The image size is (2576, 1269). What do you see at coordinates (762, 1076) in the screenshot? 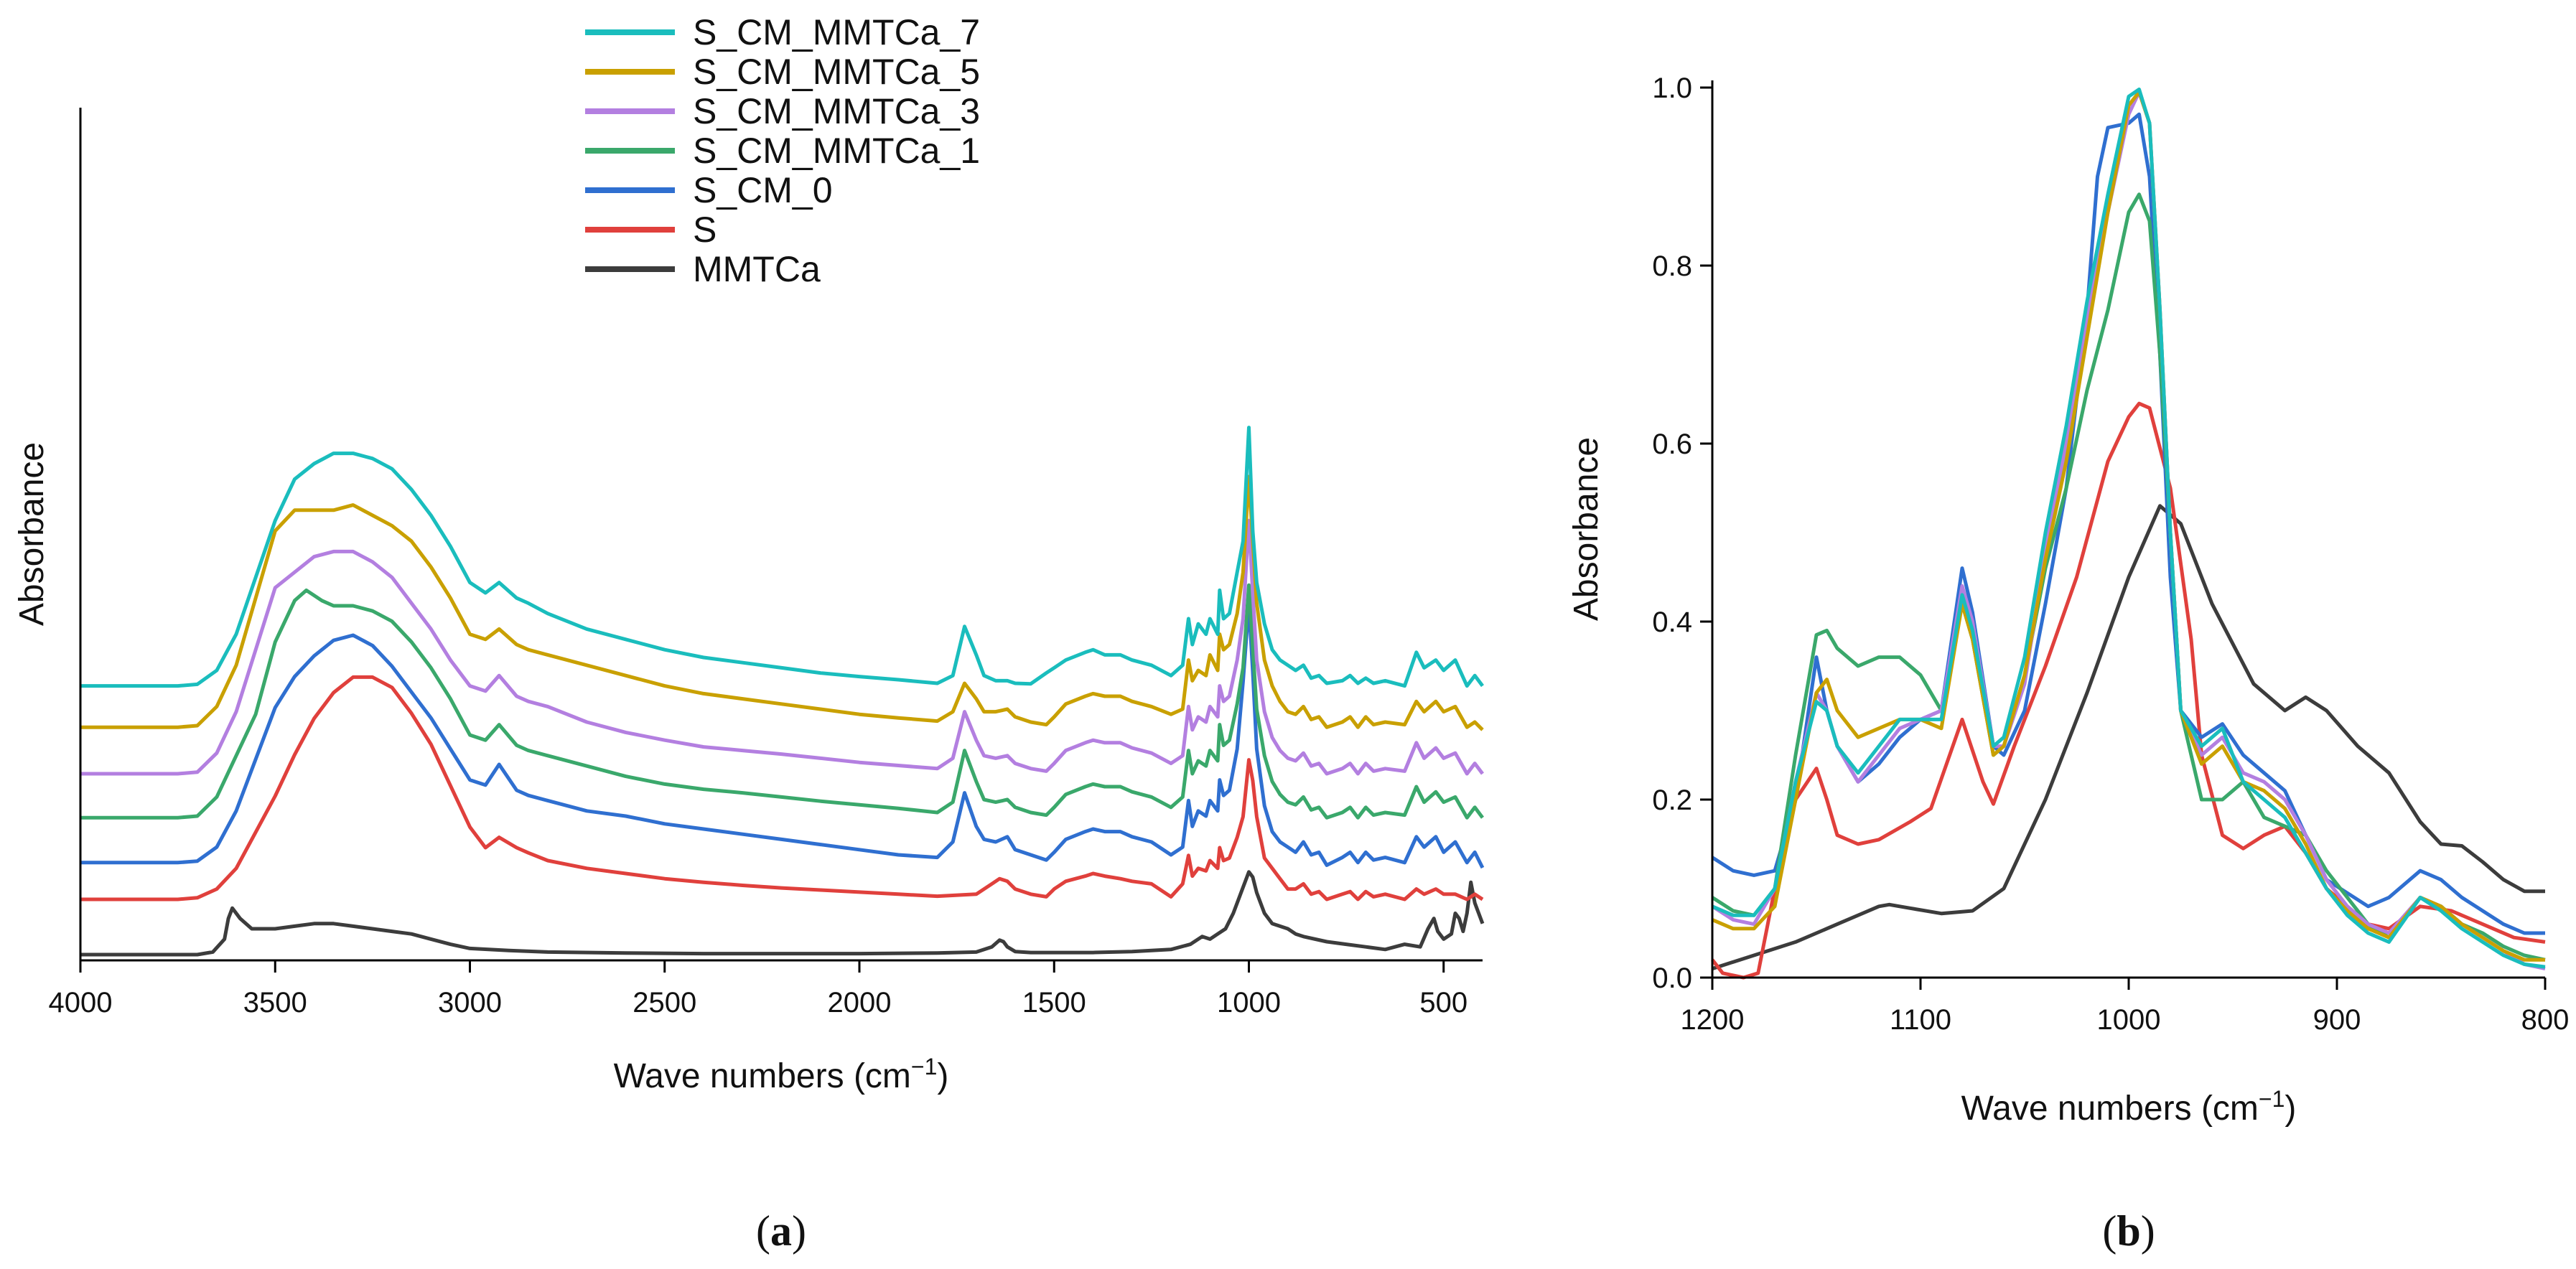
I see `panel-a-x-axis-title-main: Wave numbers (cm` at bounding box center [762, 1076].